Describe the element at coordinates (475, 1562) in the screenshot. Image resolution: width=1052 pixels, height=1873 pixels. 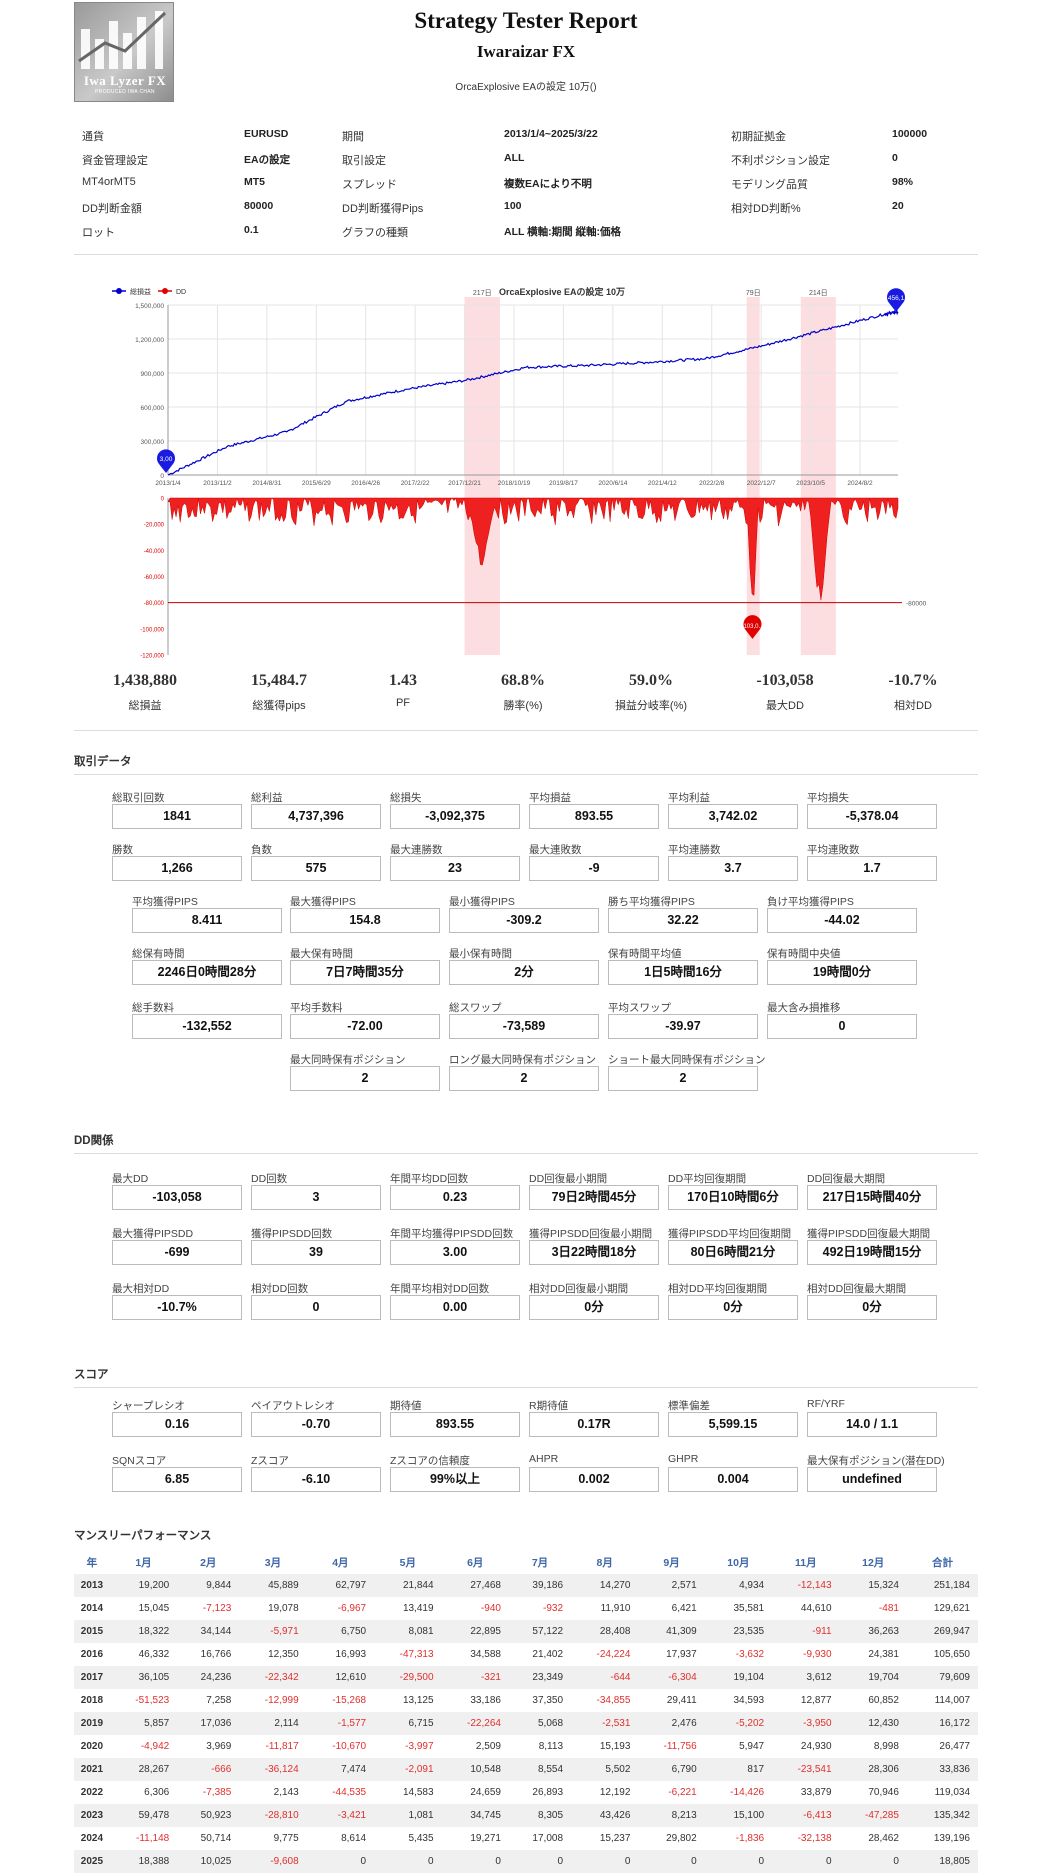
I see `column-header: 6月` at that location.